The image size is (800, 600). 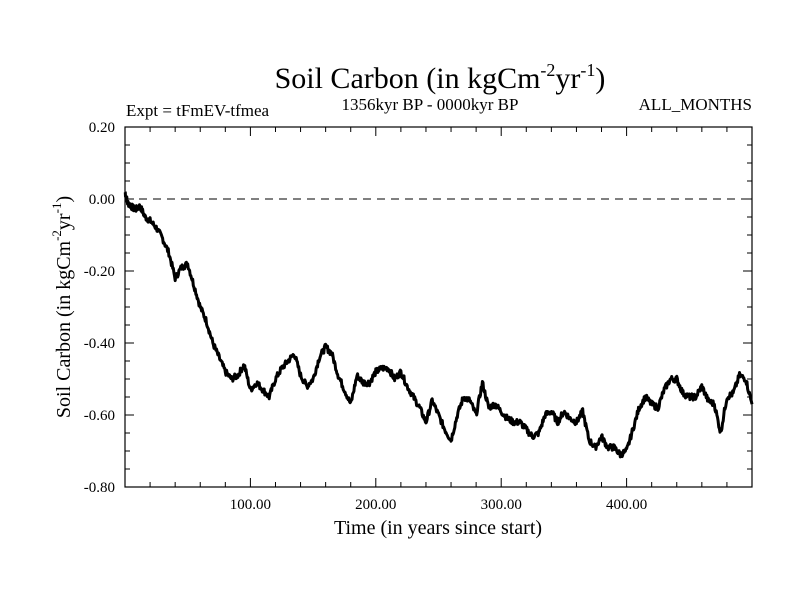 What do you see at coordinates (99, 308) in the screenshot?
I see `y-tick-labels: 0.20 0.00 -0.20 -0.40 -0.60 -0.80` at bounding box center [99, 308].